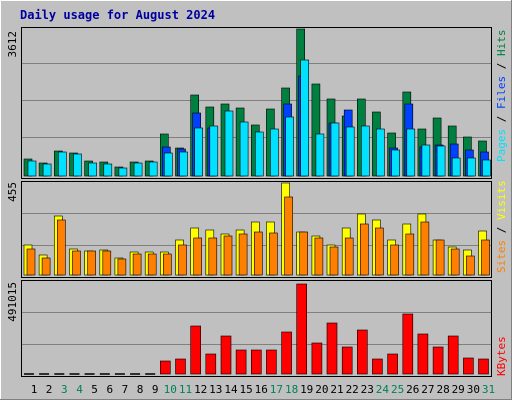 The width and height of the screenshot is (512, 400). I want to click on day-label: 29, so click(458, 389).